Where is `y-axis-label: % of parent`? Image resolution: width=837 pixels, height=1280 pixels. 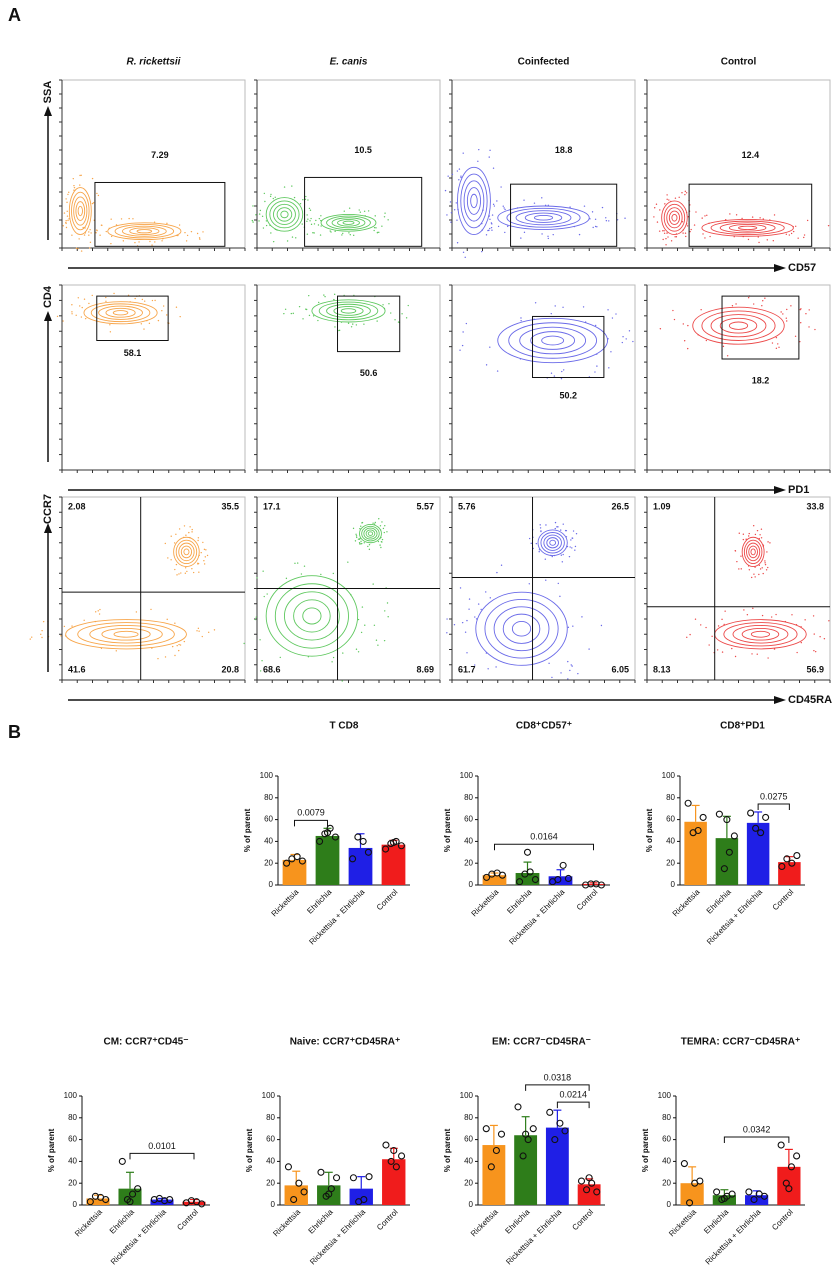 y-axis-label: % of parent is located at coordinates (645, 1150).